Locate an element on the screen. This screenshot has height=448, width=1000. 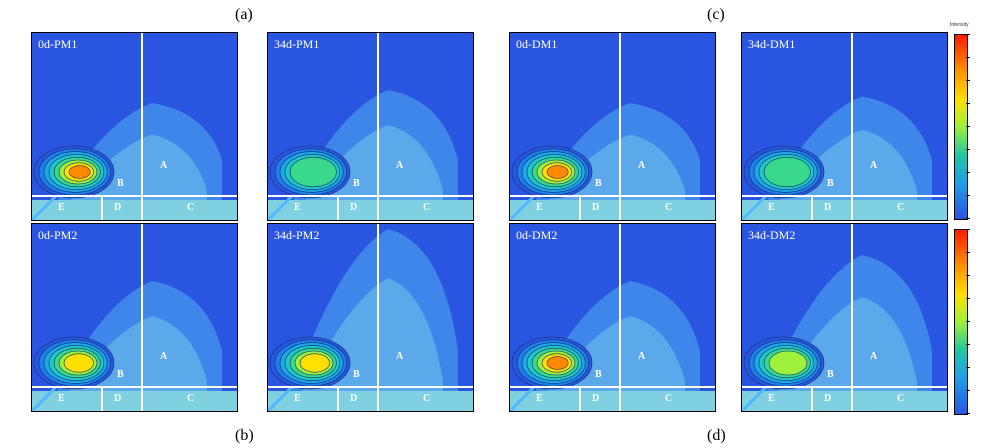
heatmap-panel: 34d-DM2 A B C D E is located at coordinates (844, 317).